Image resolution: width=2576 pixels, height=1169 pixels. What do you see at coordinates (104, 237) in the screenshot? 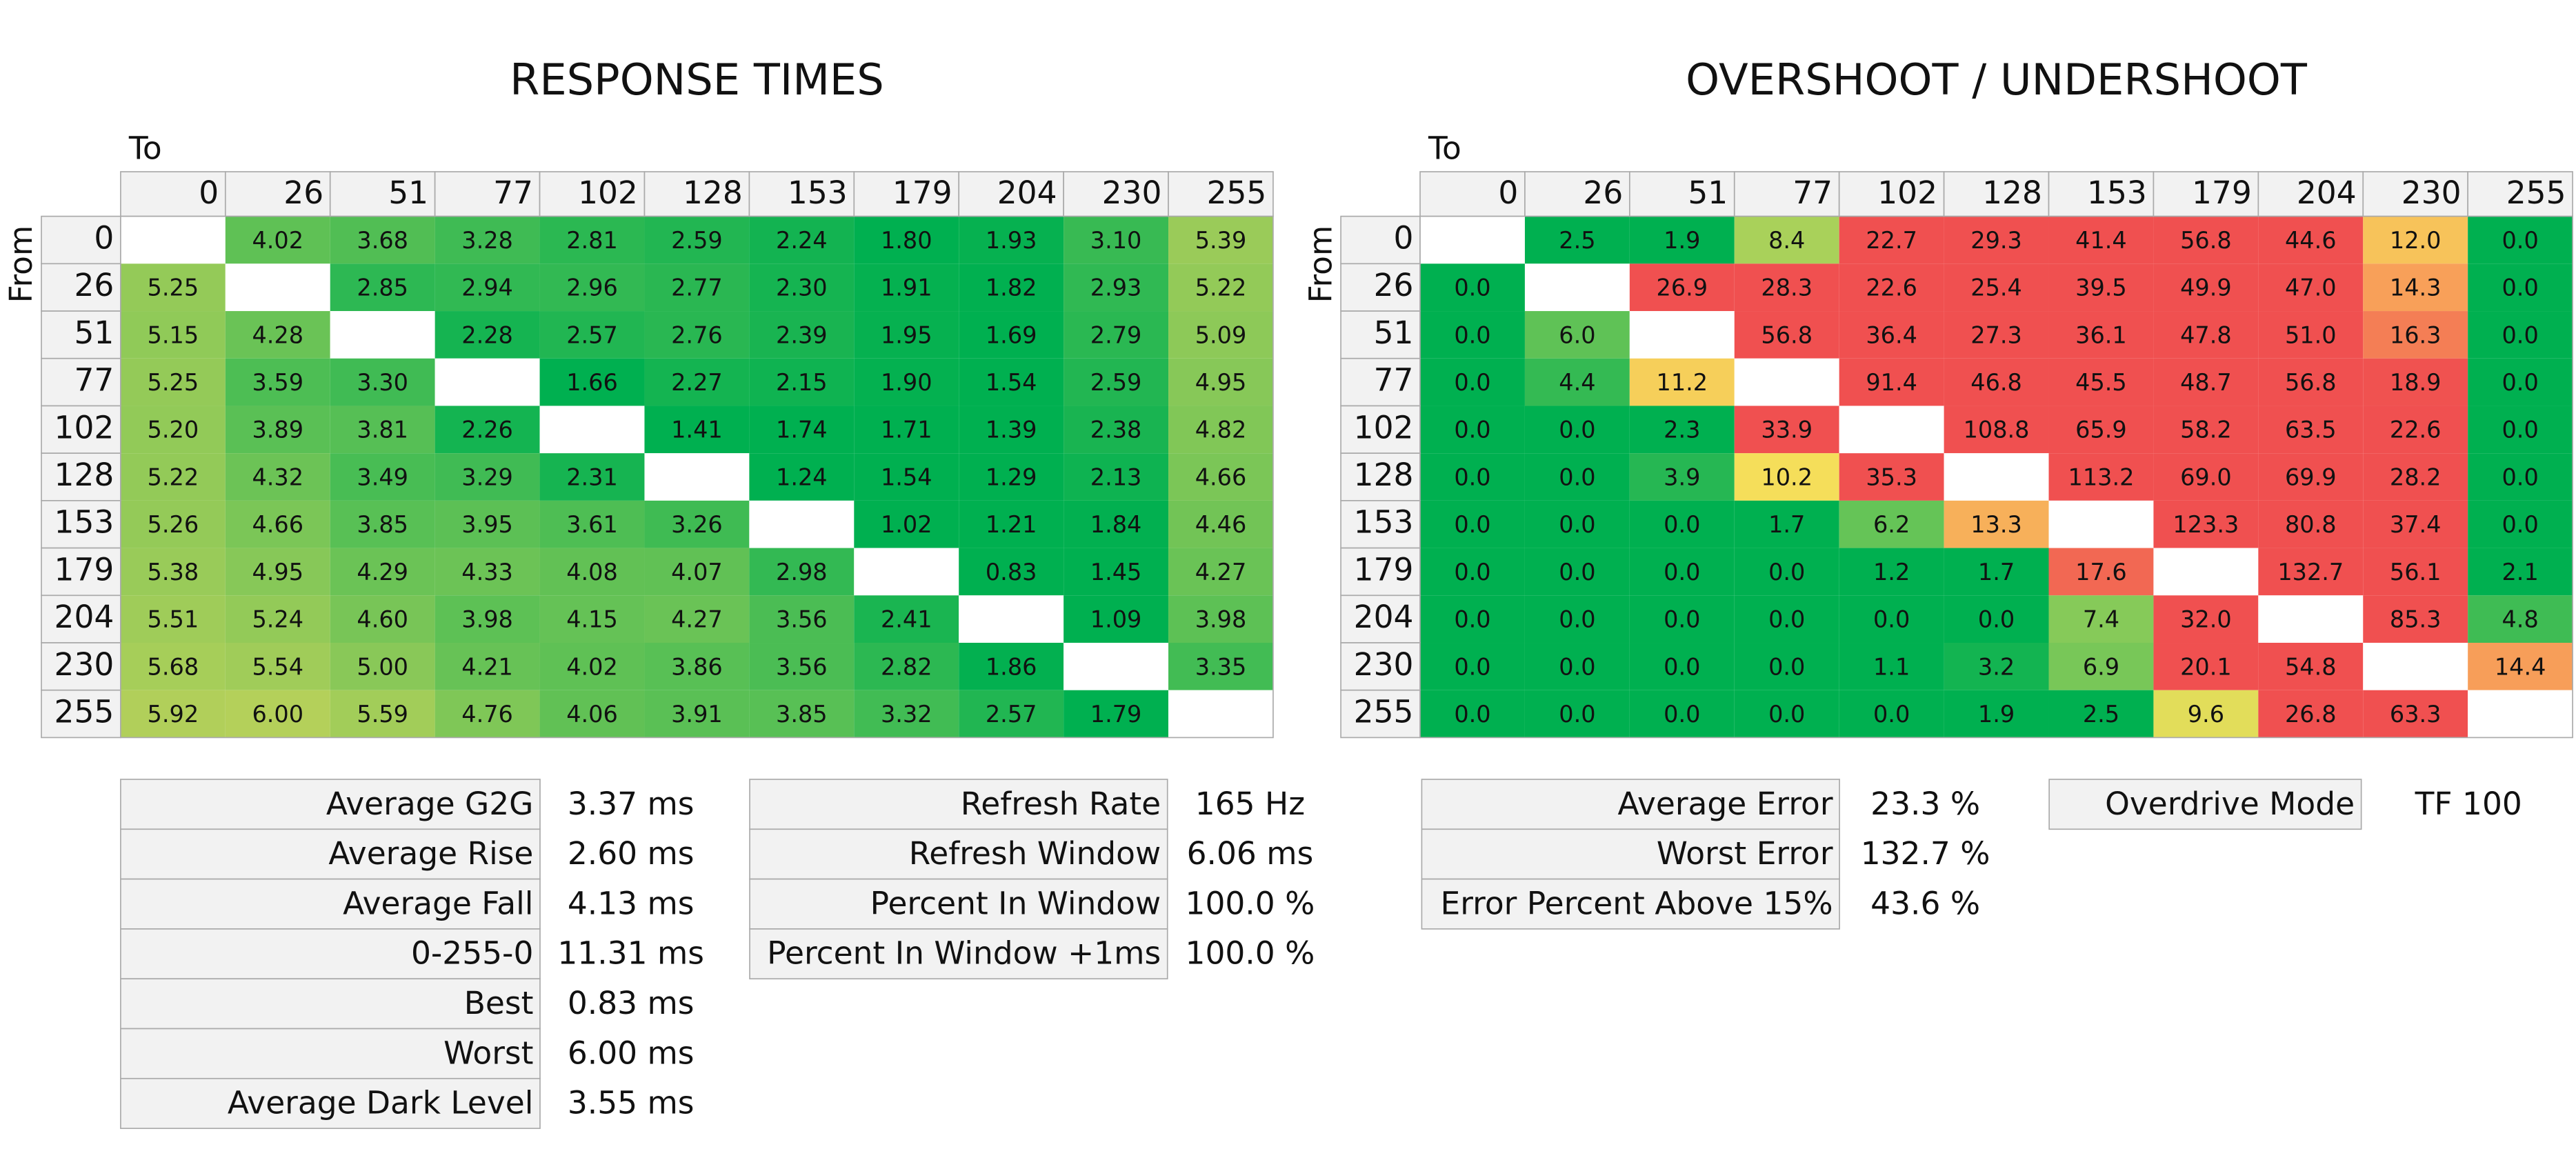
I see `row-header-label: 0` at bounding box center [104, 237].